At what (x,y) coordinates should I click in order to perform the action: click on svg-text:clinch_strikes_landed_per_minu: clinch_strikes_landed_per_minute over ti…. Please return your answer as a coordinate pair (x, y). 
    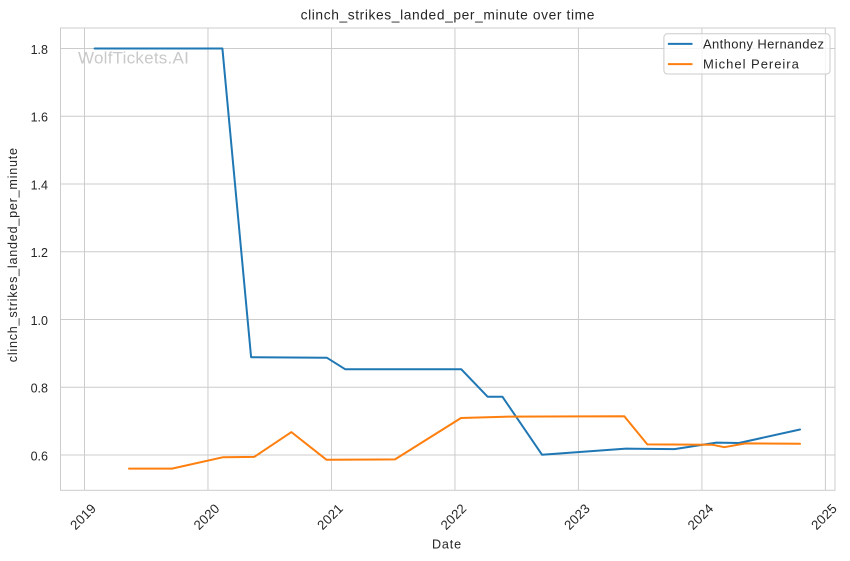
    Looking at the image, I should click on (448, 14).